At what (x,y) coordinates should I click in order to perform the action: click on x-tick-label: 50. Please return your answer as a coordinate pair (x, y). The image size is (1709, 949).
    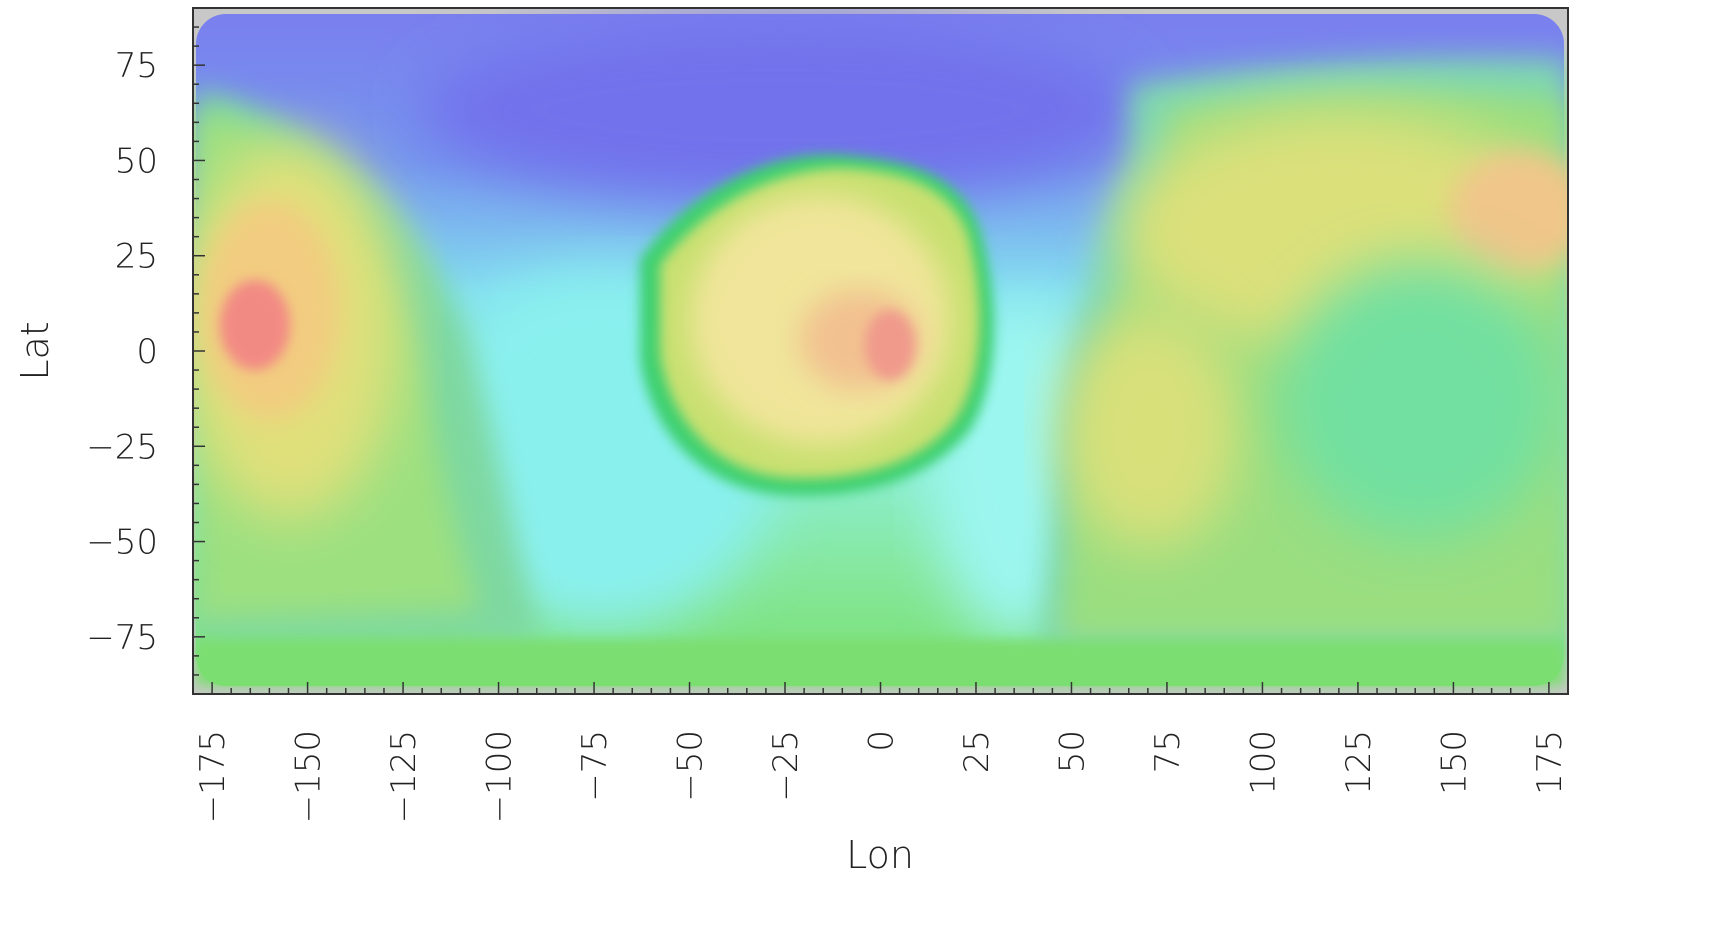
    Looking at the image, I should click on (1072, 751).